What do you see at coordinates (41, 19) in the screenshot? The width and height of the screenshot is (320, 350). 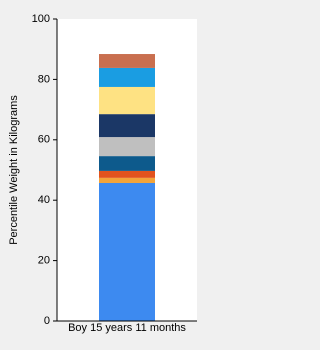 I see `y-tick-label: 100` at bounding box center [41, 19].